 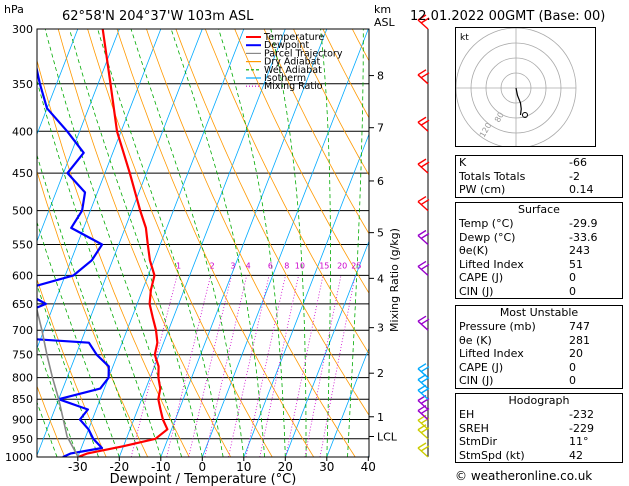 What do you see at coordinates (203, 479) in the screenshot?
I see `x-axis-label: Dewpoint / Temperature (°C)` at bounding box center [203, 479].